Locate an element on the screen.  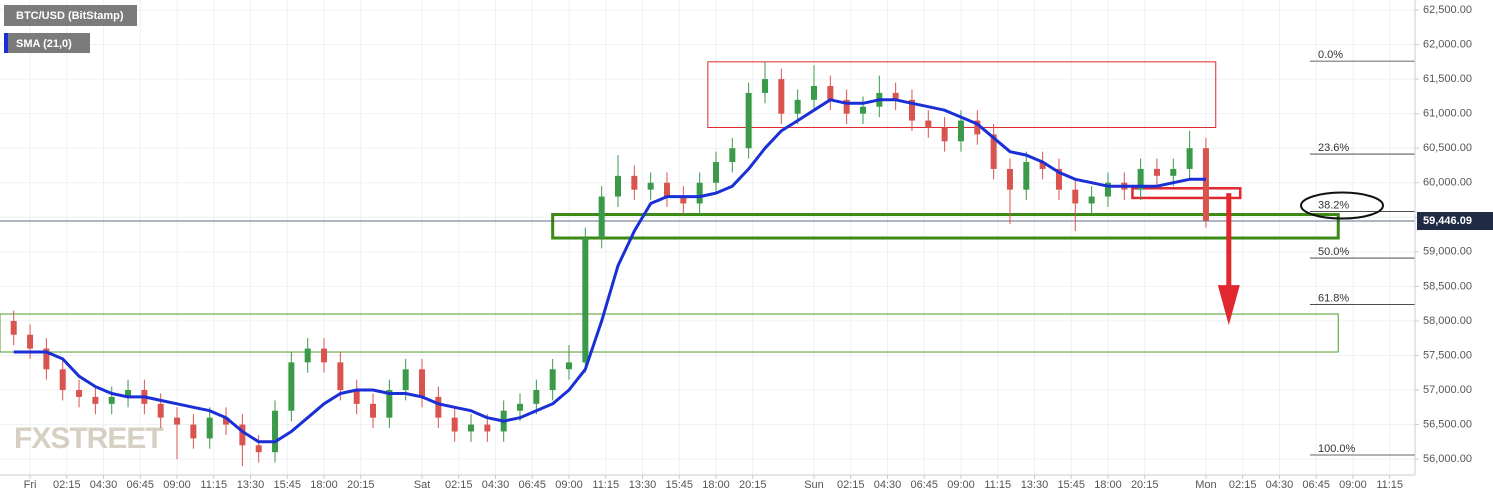
x-tick-label: 13:30 is located at coordinates (251, 485).